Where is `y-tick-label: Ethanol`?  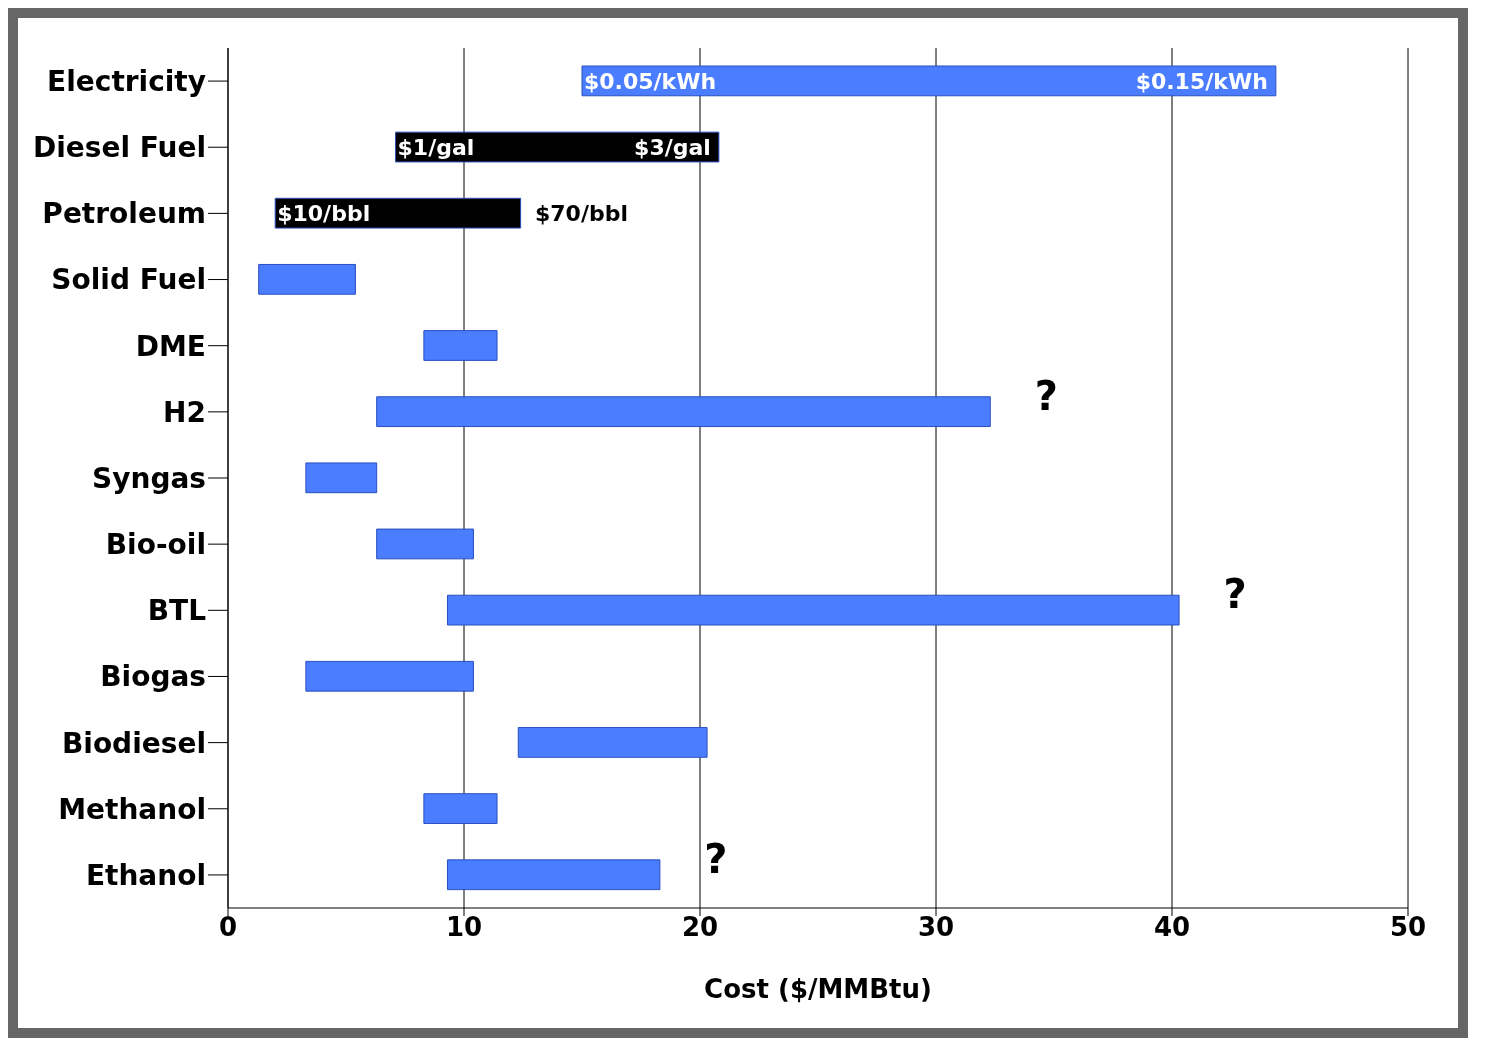 y-tick-label: Ethanol is located at coordinates (145, 875).